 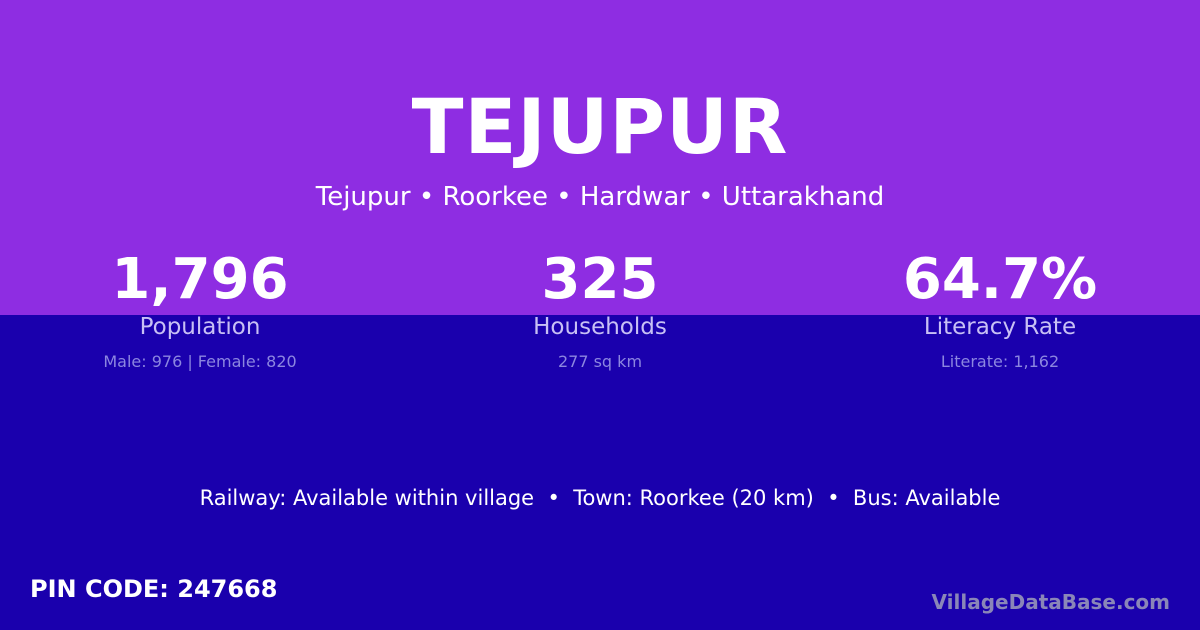 I want to click on stat-literacy: 64.7% Literacy Rate Literate: 1,162, so click(x=1000, y=309).